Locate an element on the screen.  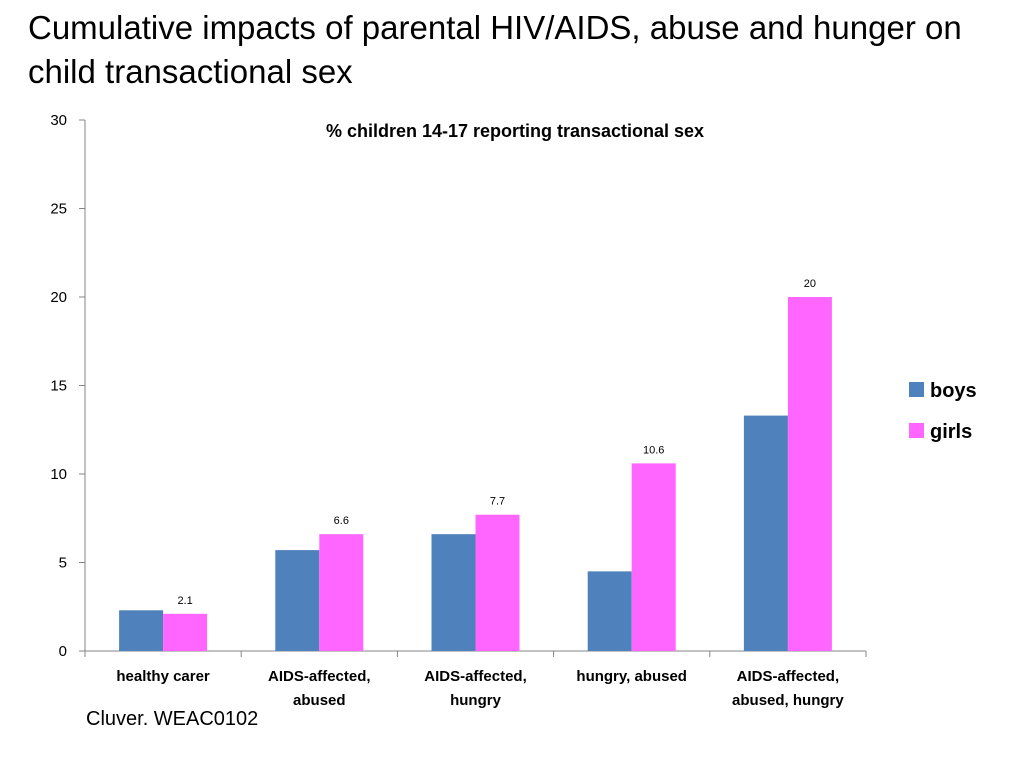
category-label: hungry is located at coordinates (475, 700).